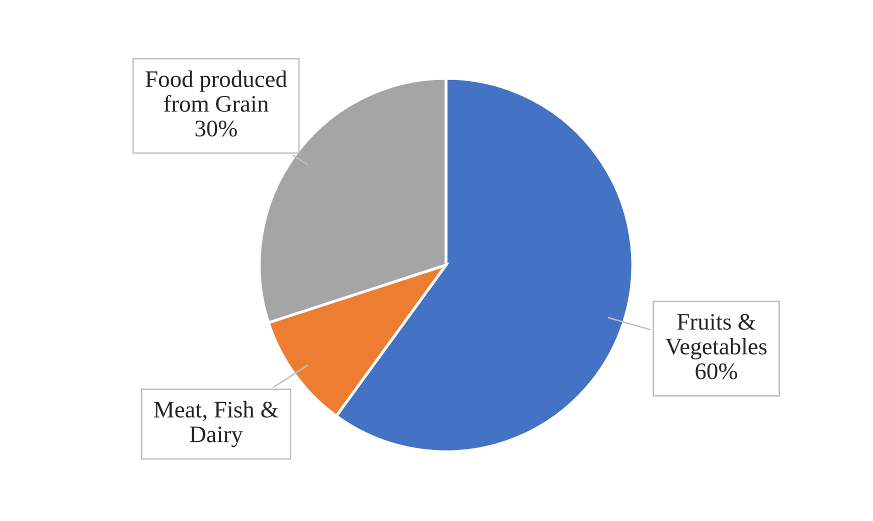 Image resolution: width=873 pixels, height=521 pixels. I want to click on slice-label: Meat, Fish & Dairy, so click(216, 424).